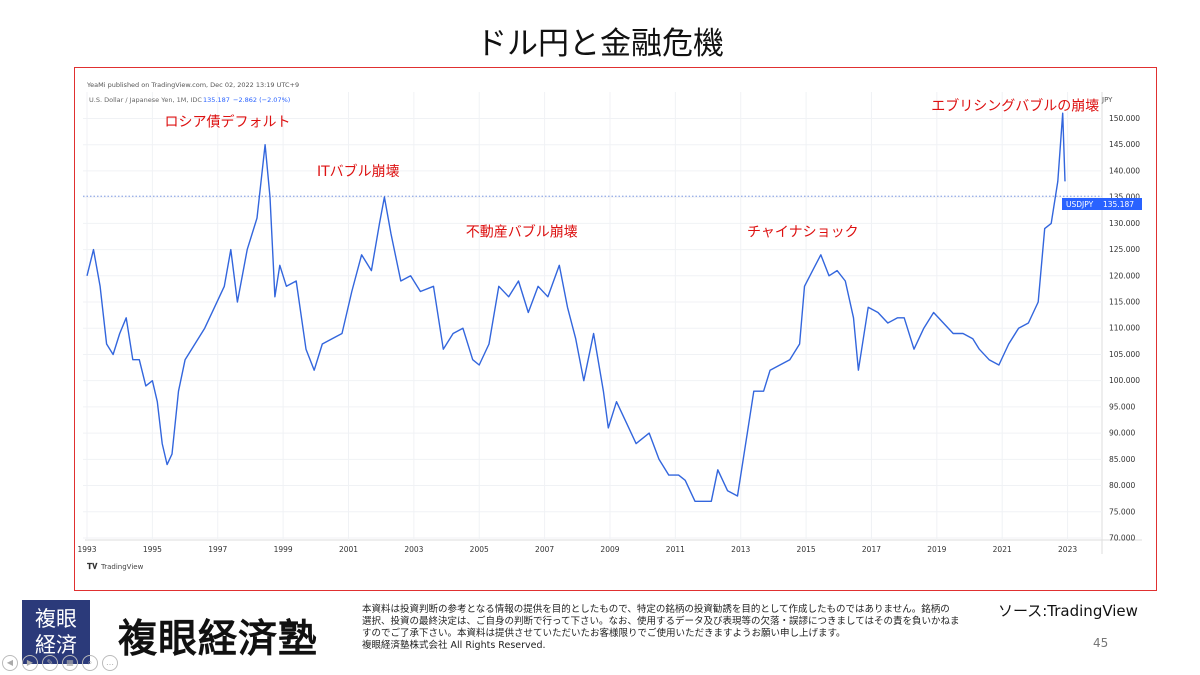 The image size is (1200, 675). I want to click on x-tick-label: 2007, so click(544, 549).